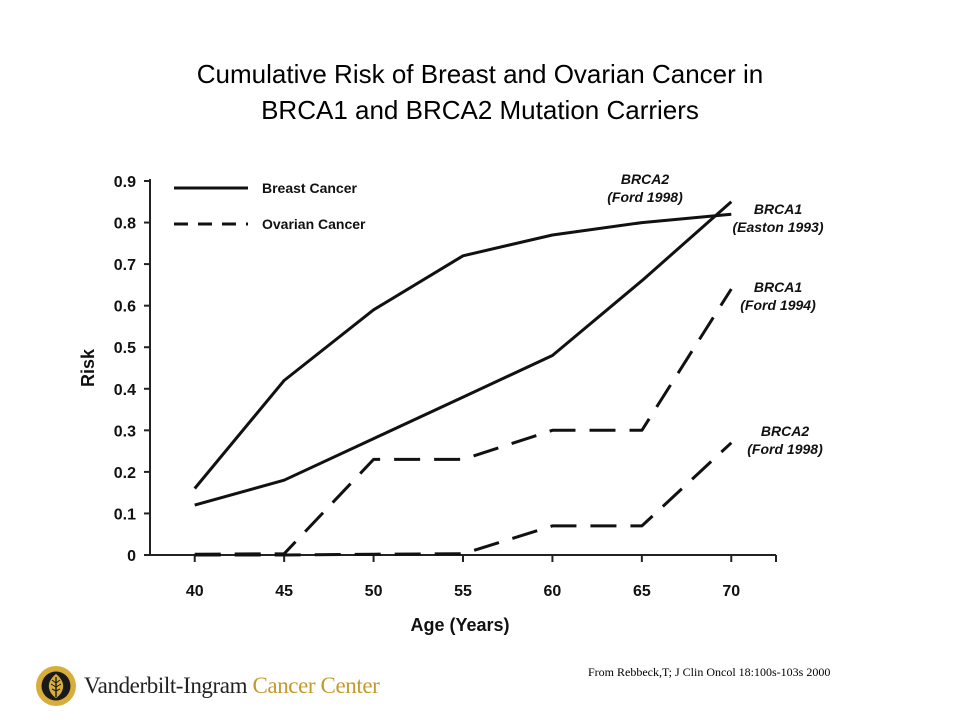 Image resolution: width=960 pixels, height=720 pixels. Describe the element at coordinates (284, 591) in the screenshot. I see `x-tick-label-1: 45` at that location.